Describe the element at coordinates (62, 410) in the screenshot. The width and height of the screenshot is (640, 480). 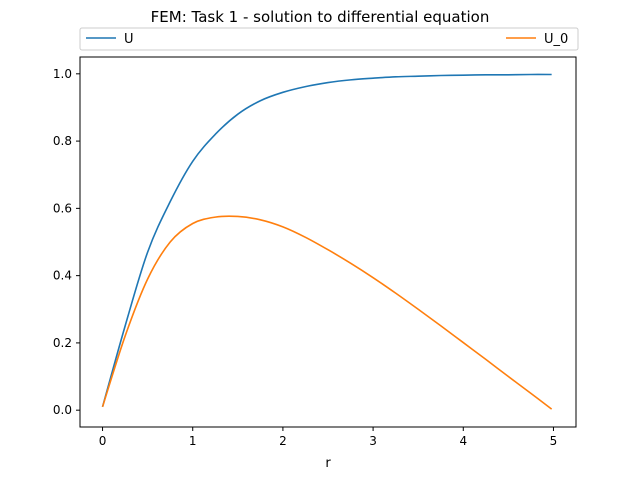
I see `y-tick-label: 0.0` at that location.